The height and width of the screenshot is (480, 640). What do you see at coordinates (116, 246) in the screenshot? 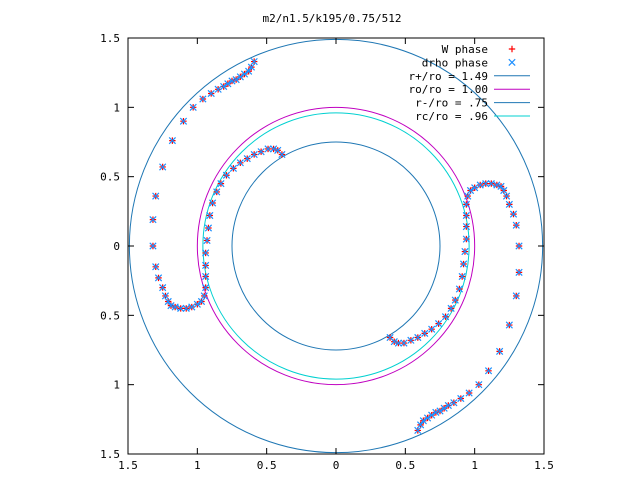
I see `y-tick-label: 0` at bounding box center [116, 246].